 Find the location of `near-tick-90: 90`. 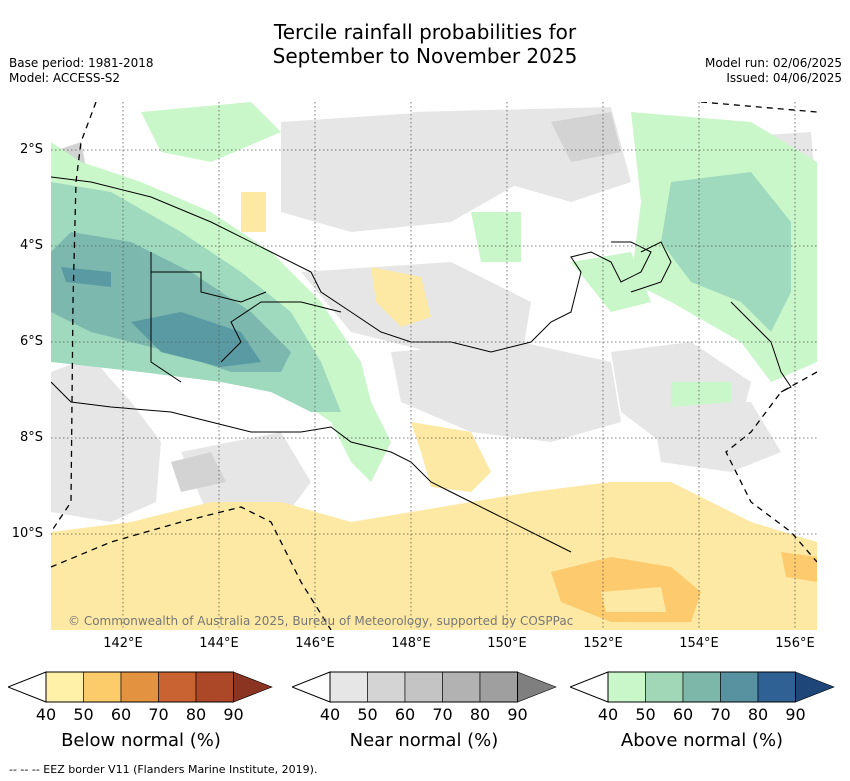

near-tick-90: 90 is located at coordinates (517, 714).